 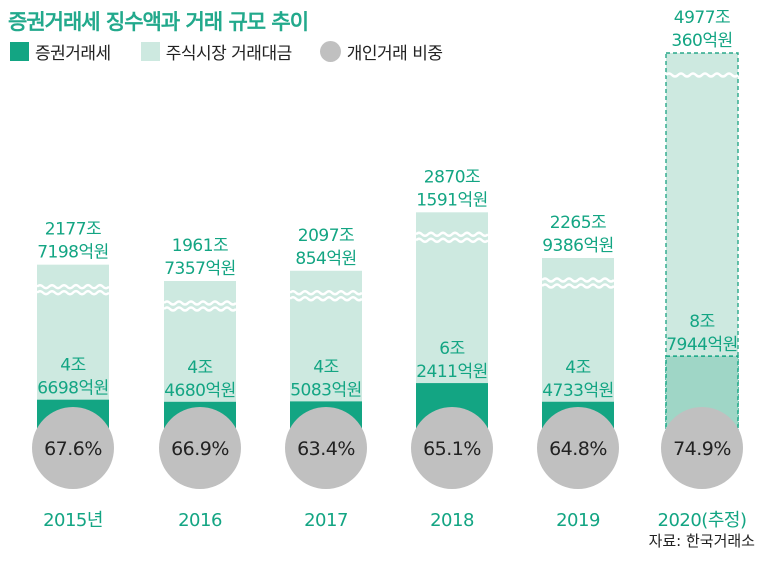 I want to click on legend-label-ratio: 개인거래 비중, so click(x=394, y=53).